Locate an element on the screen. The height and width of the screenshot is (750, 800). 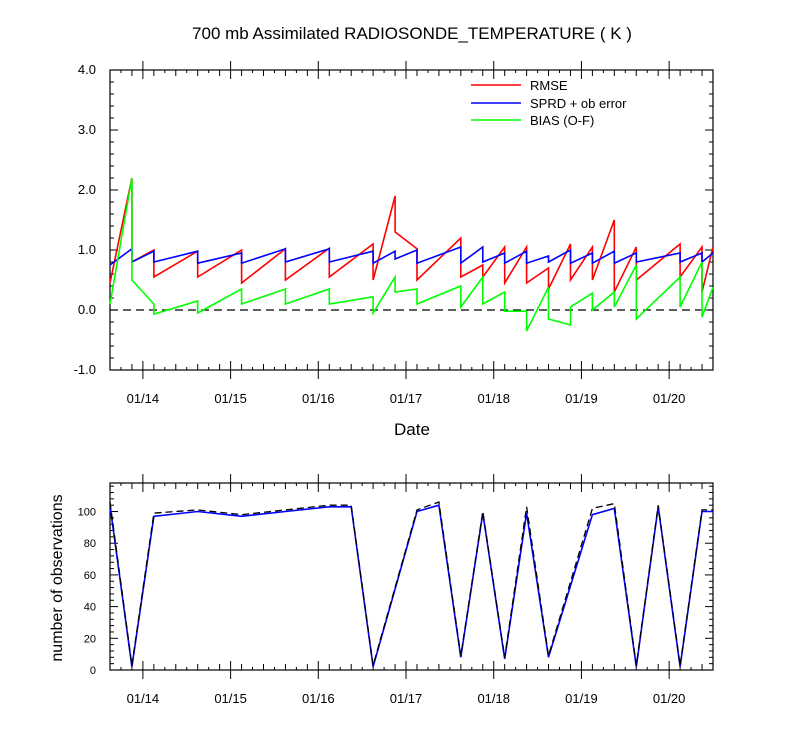
legend-label-sprd: SPRD + ob error is located at coordinates (578, 103).